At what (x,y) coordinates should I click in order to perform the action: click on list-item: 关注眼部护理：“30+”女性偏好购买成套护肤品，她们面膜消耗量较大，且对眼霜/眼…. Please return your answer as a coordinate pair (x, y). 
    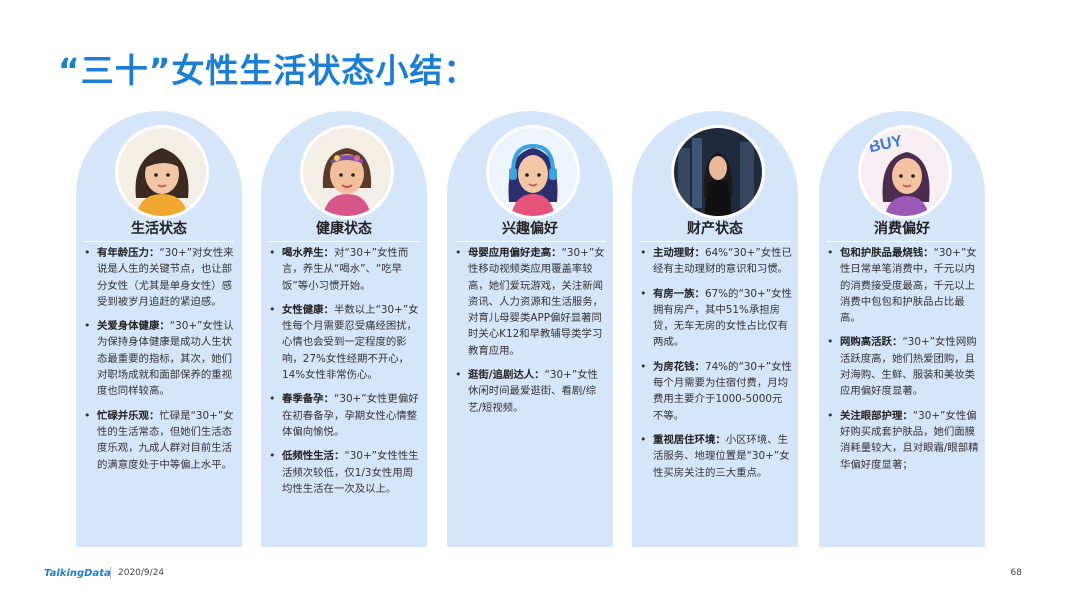
    Looking at the image, I should click on (903, 440).